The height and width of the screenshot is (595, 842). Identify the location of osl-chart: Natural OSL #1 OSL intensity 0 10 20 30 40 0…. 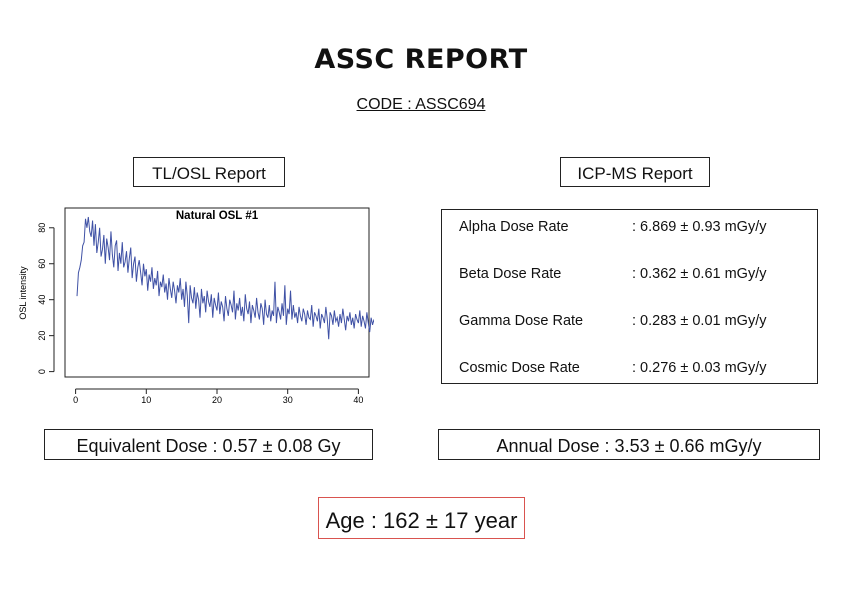
(196, 306).